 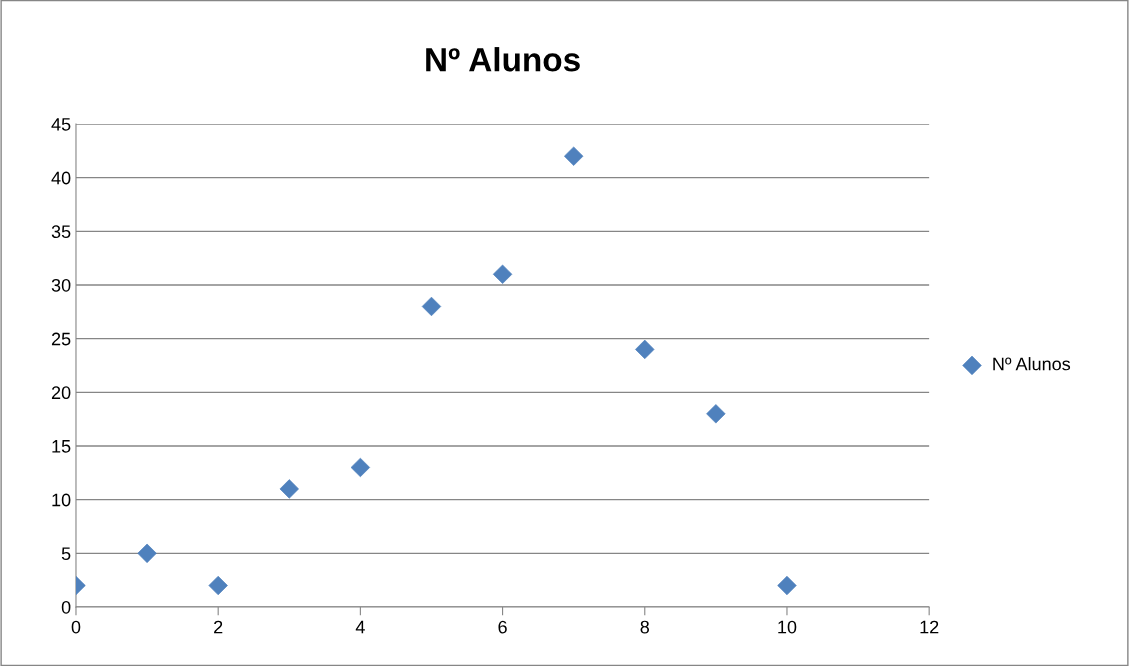 What do you see at coordinates (61, 446) in the screenshot?
I see `y-tick-label: 15` at bounding box center [61, 446].